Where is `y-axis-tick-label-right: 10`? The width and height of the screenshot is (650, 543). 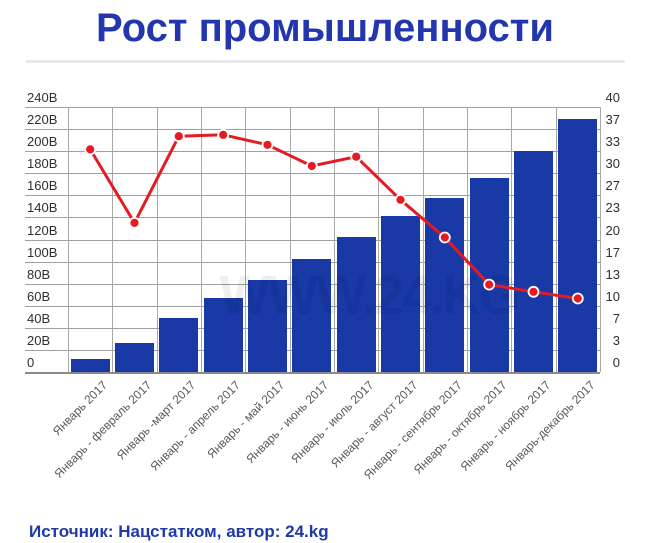
y-axis-tick-label-right: 10 is located at coordinates (612, 296).